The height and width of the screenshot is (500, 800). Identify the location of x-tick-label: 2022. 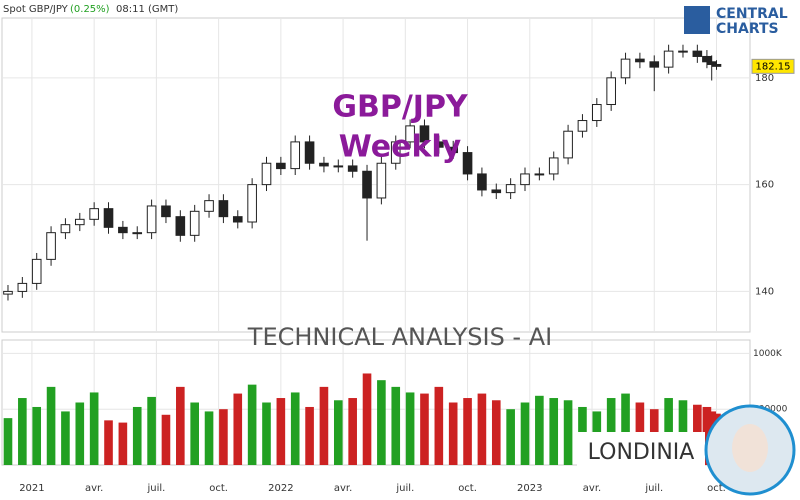
(280, 488).